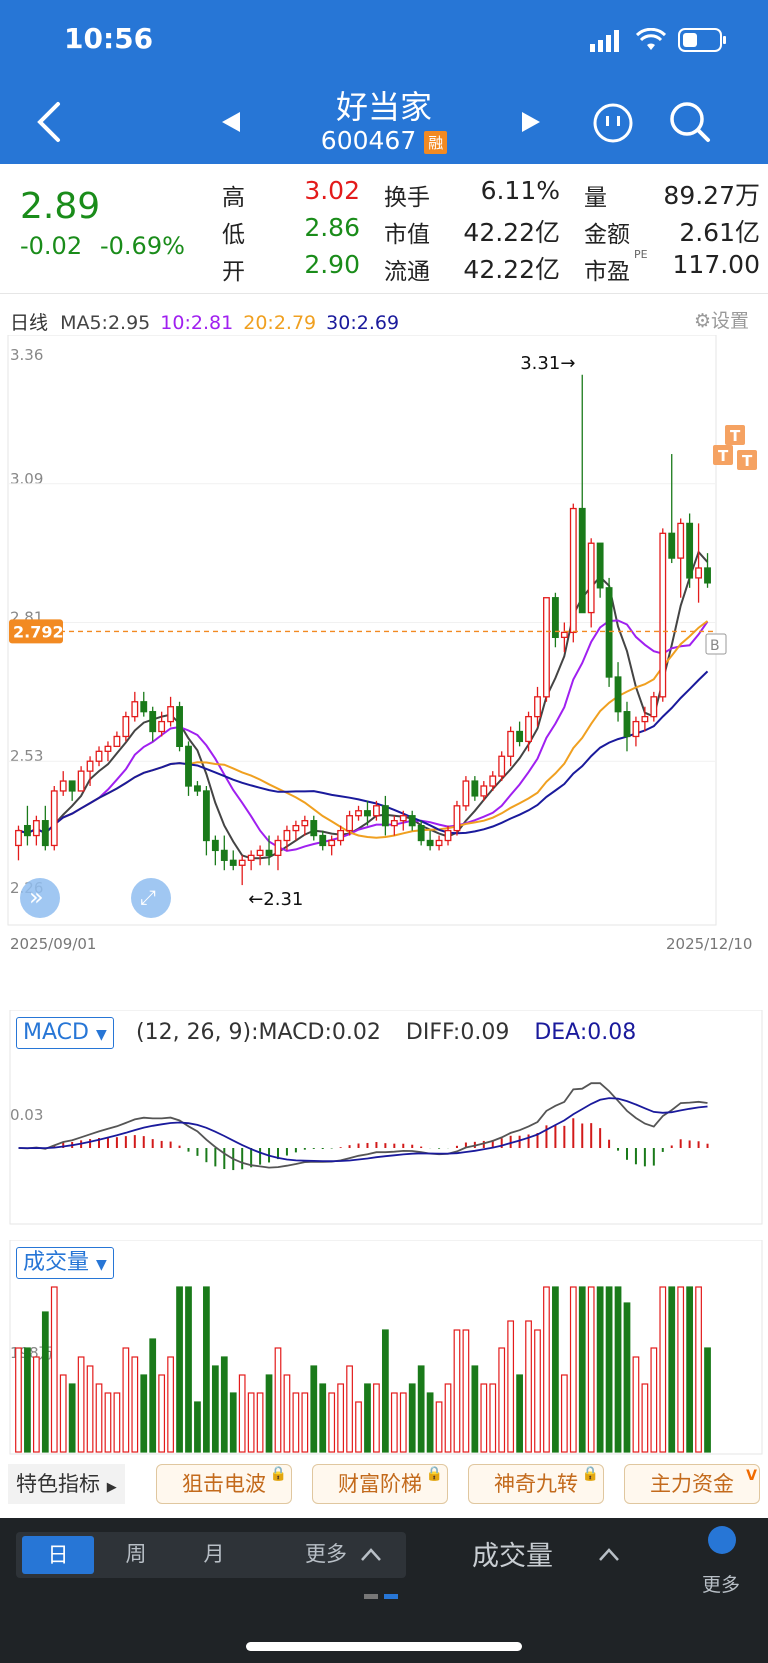 The image size is (768, 1663). What do you see at coordinates (512, 1556) in the screenshot?
I see `indicator-label: 成交量` at bounding box center [512, 1556].